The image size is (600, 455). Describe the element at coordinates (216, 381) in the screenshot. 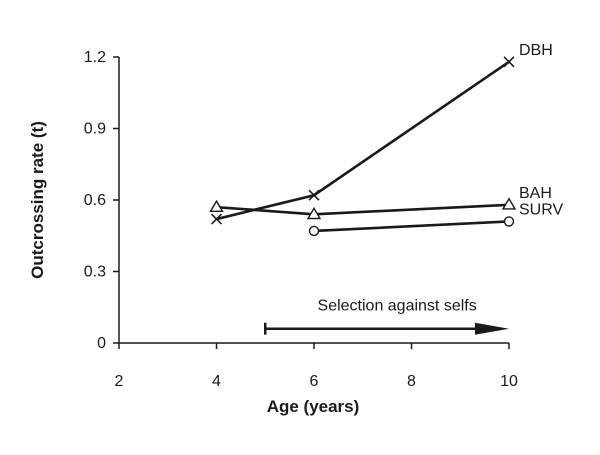

I see `x-tick-label: 4` at that location.